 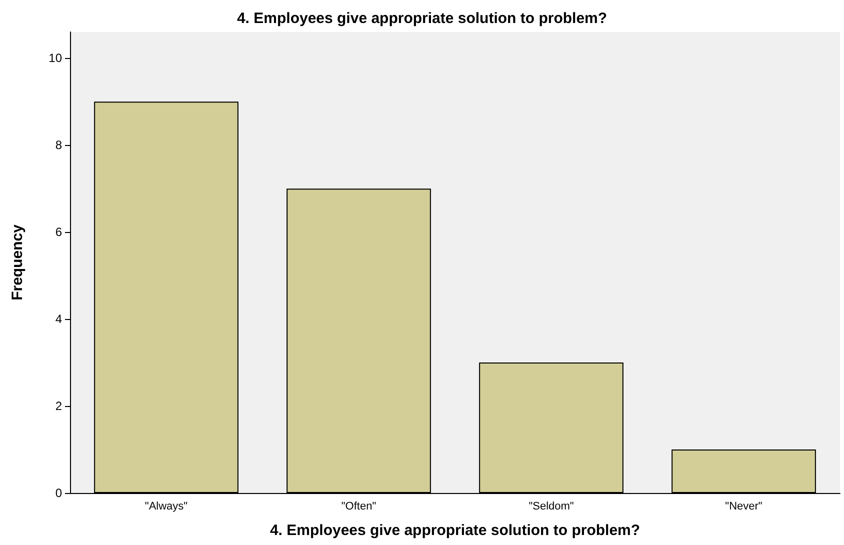 I want to click on y-axis-title: Frequency, so click(x=17, y=262).